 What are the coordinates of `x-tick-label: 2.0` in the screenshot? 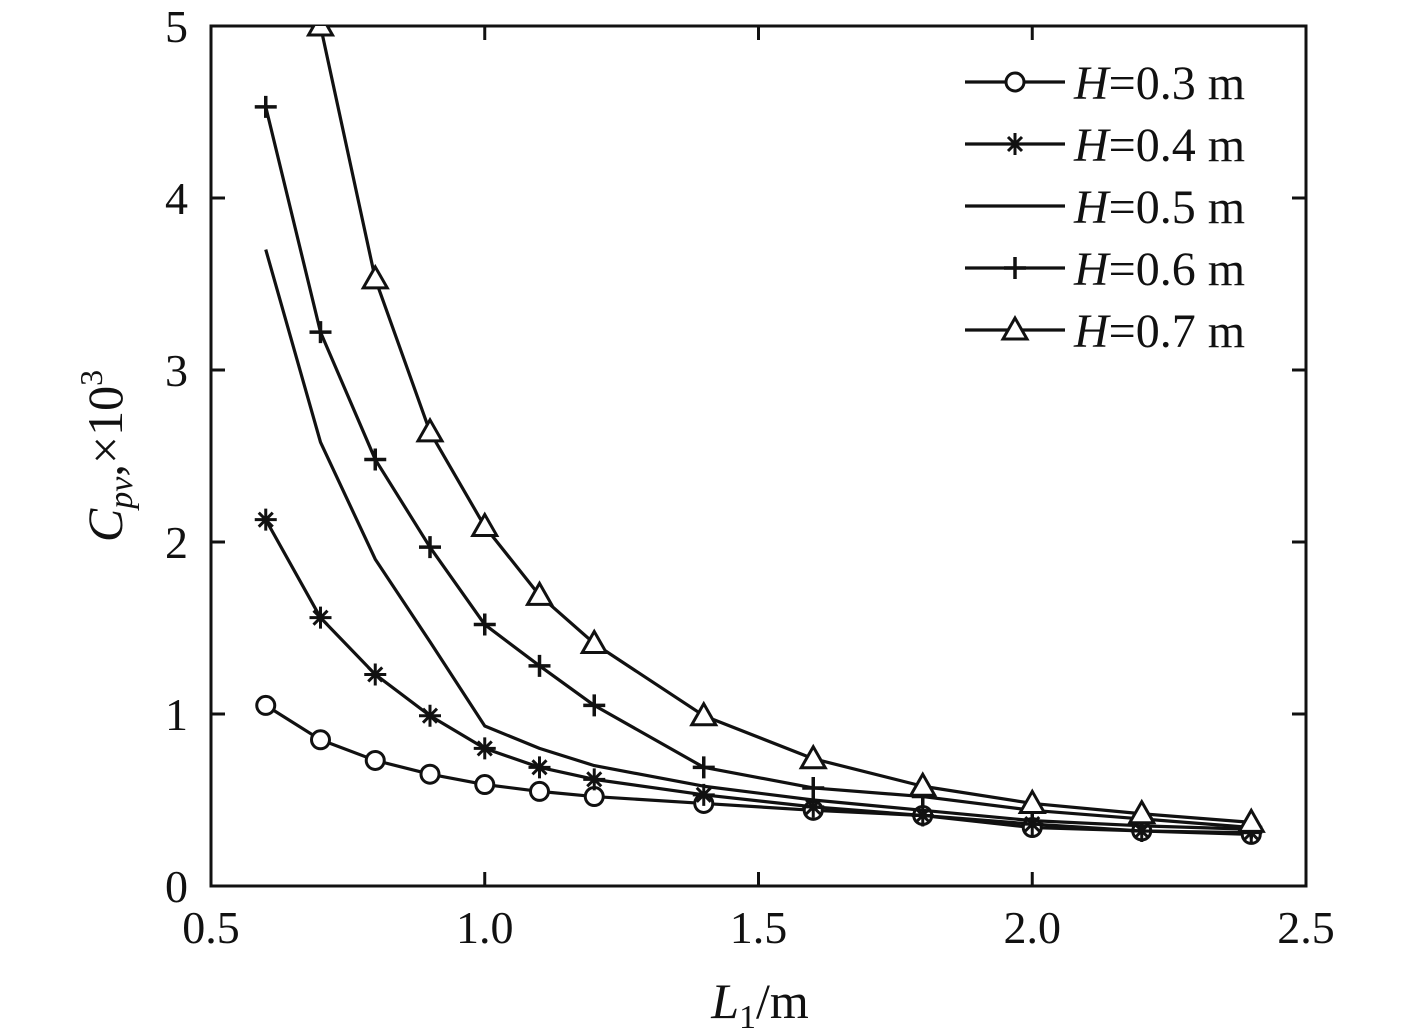 It's located at (1033, 927).